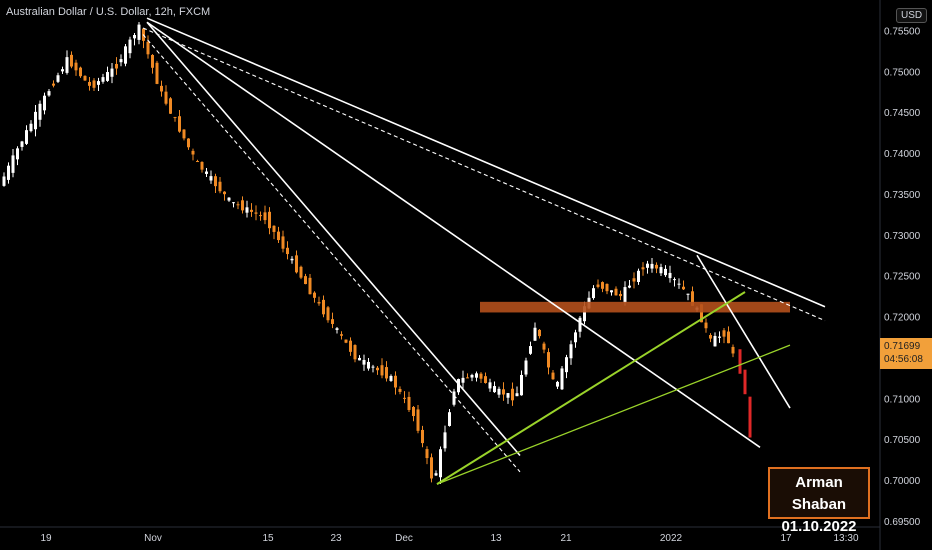  What do you see at coordinates (902, 522) in the screenshot?
I see `y-tick-label: 0.69500` at bounding box center [902, 522].